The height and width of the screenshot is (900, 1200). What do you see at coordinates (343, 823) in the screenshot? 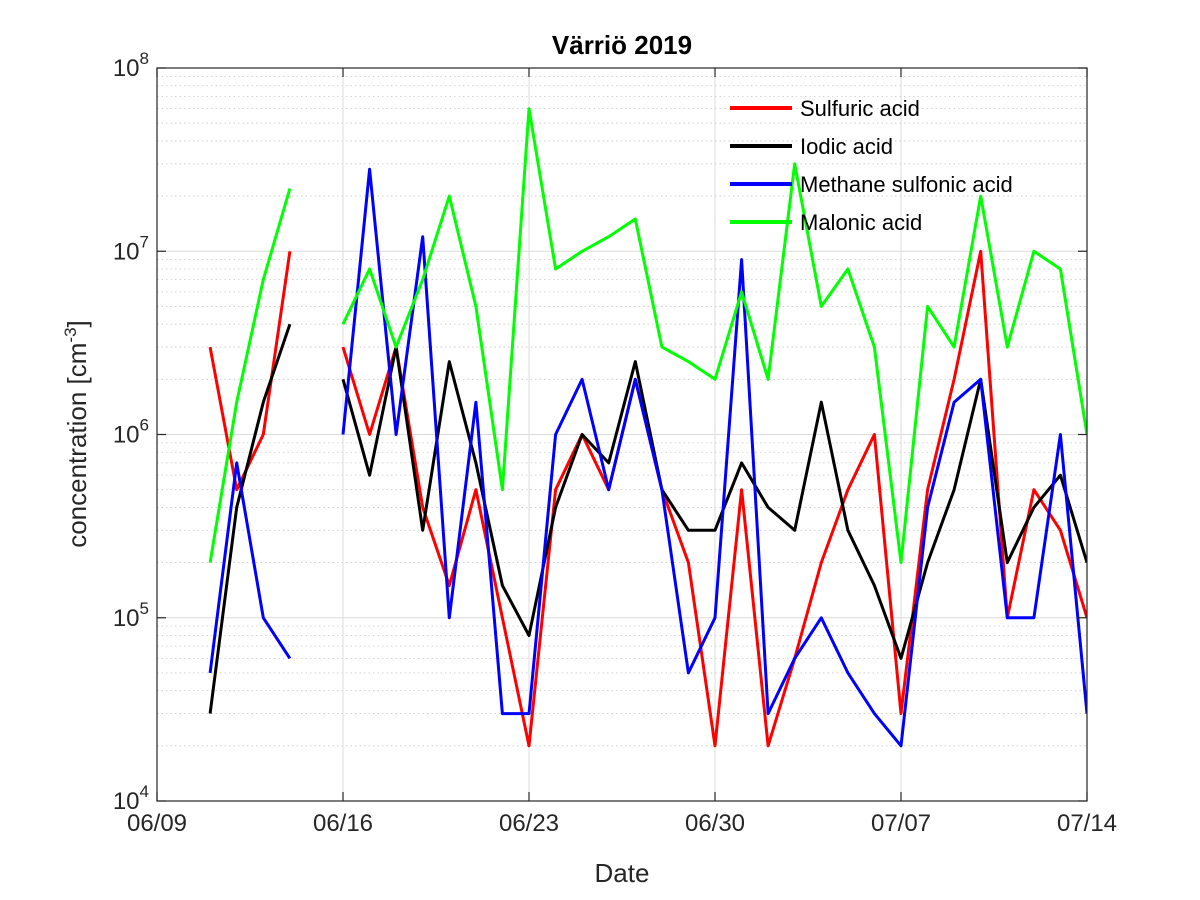
I see `x-tick-label: 06/16` at bounding box center [343, 823].